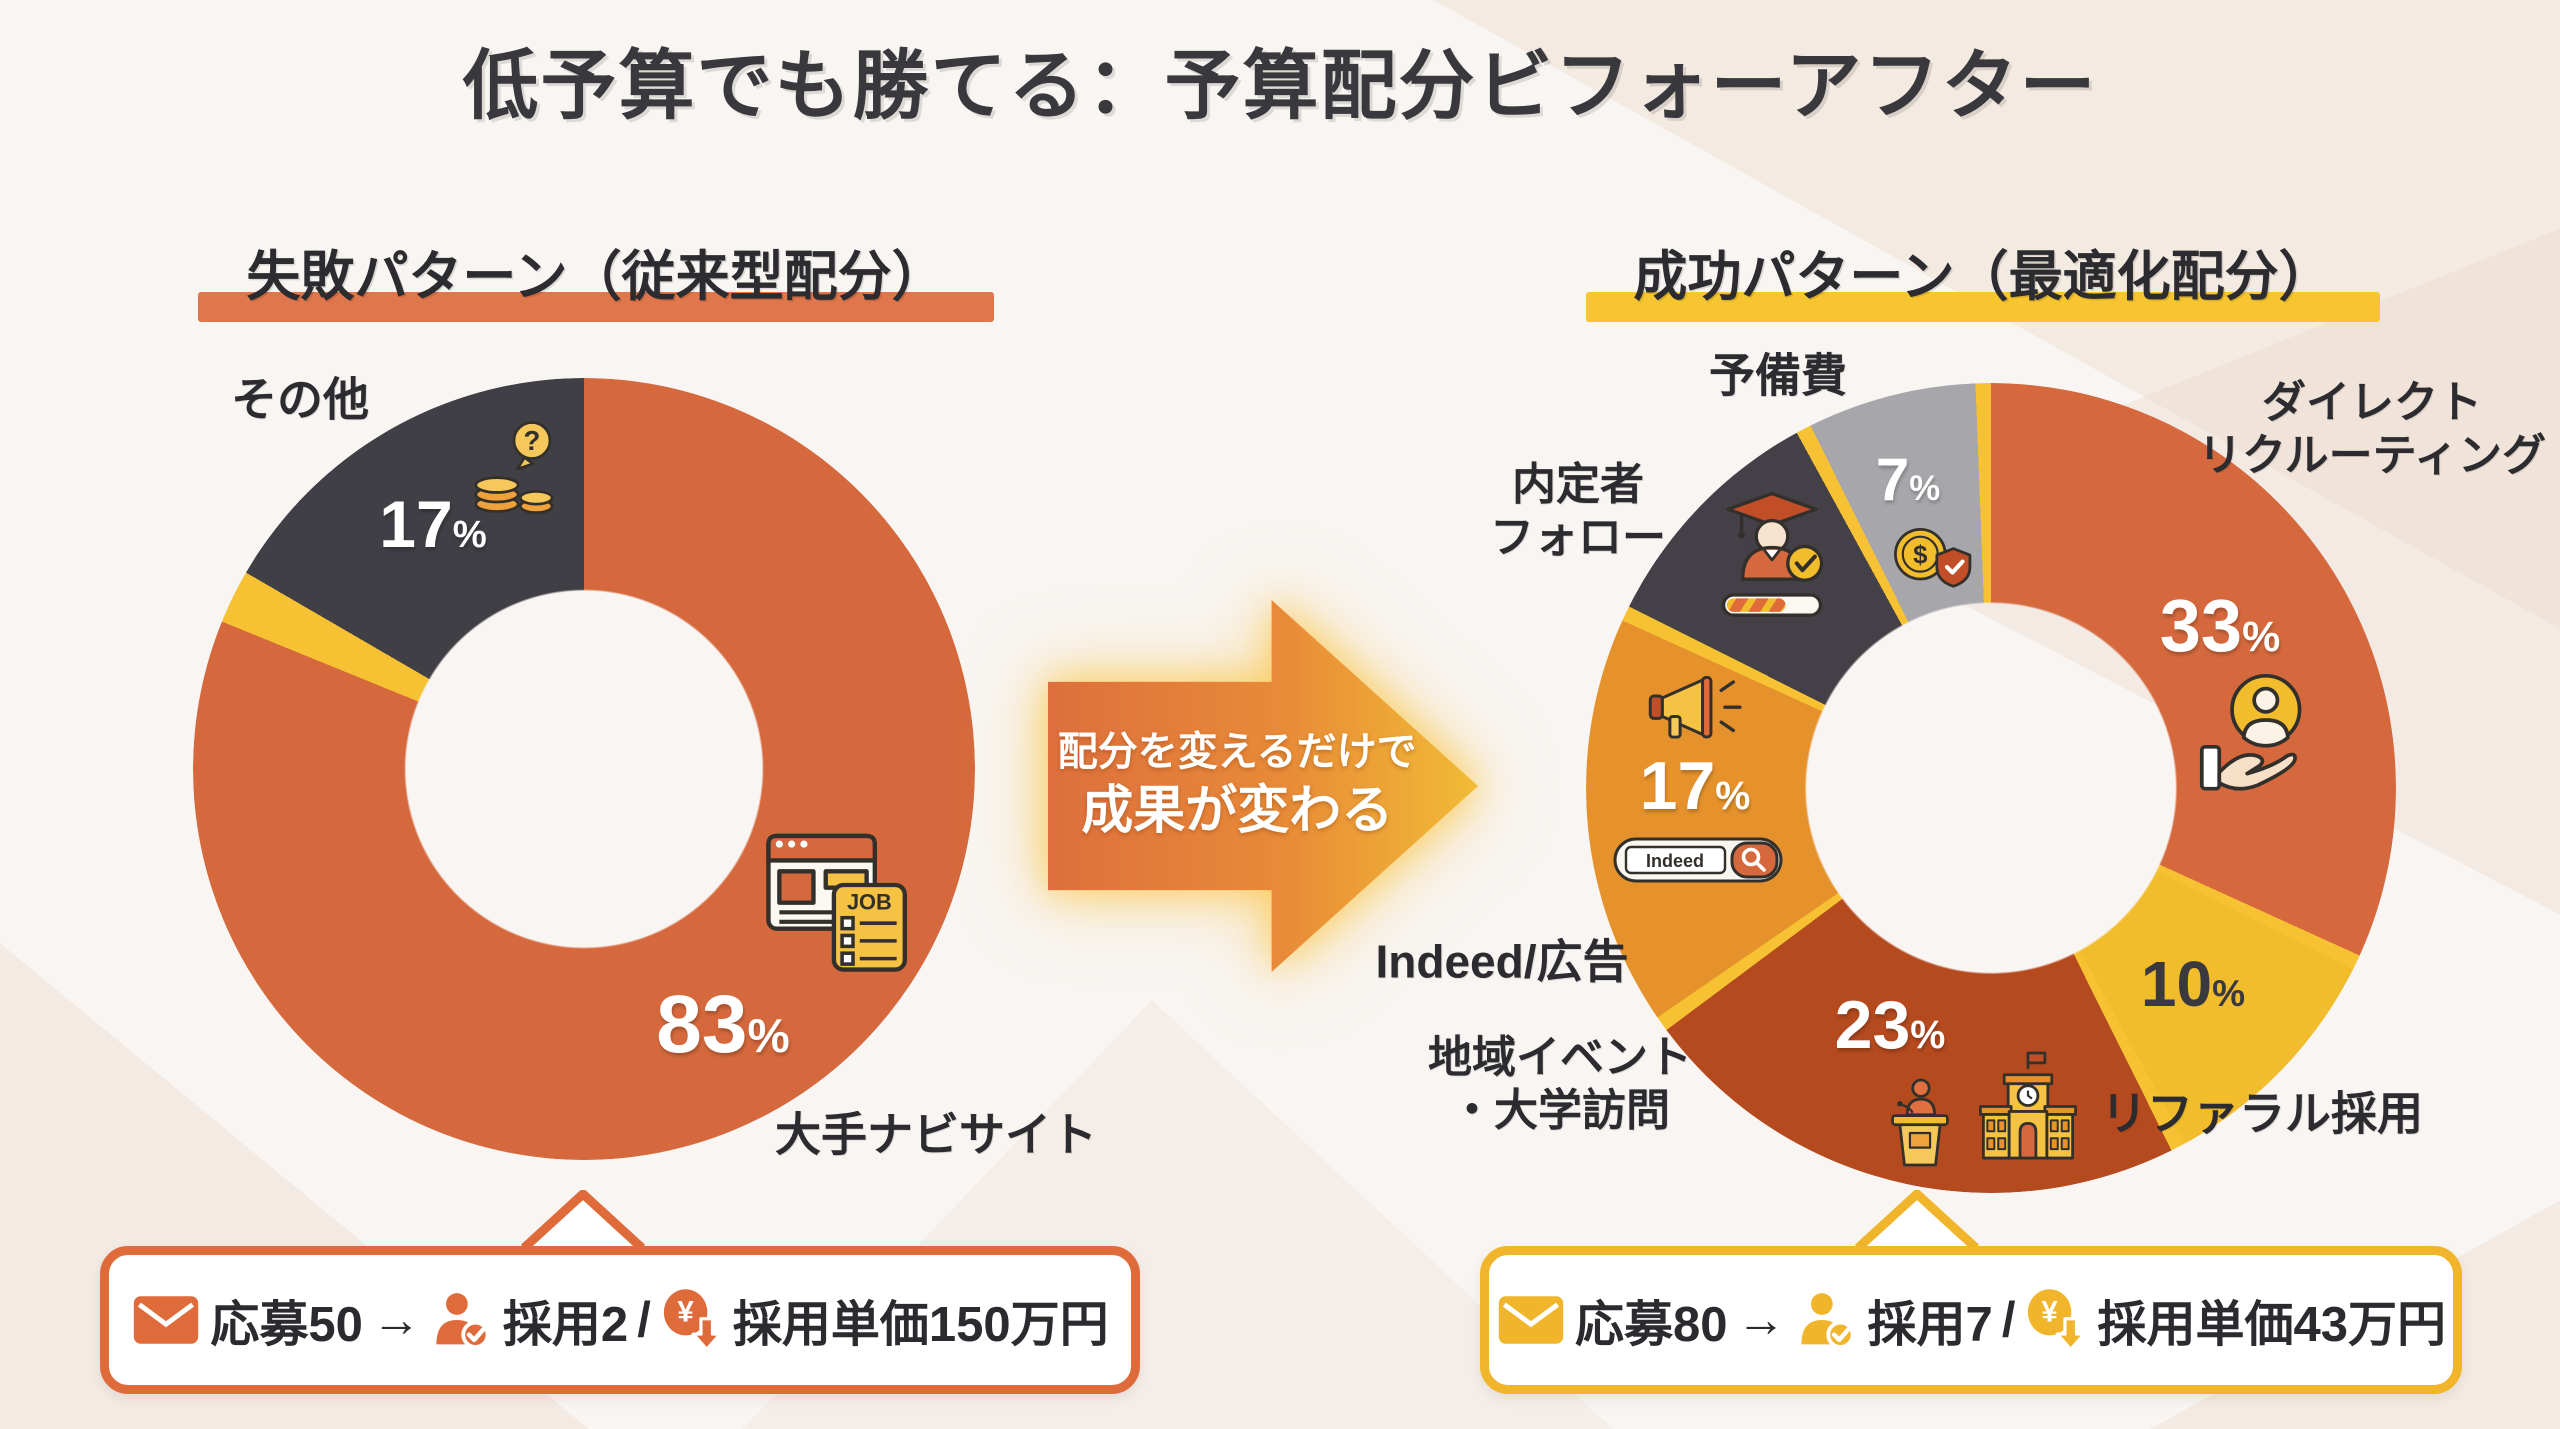 The width and height of the screenshot is (2560, 1429). I want to click on transition-arrow: 配分を変えるだけで 成果が変わる, so click(1263, 786).